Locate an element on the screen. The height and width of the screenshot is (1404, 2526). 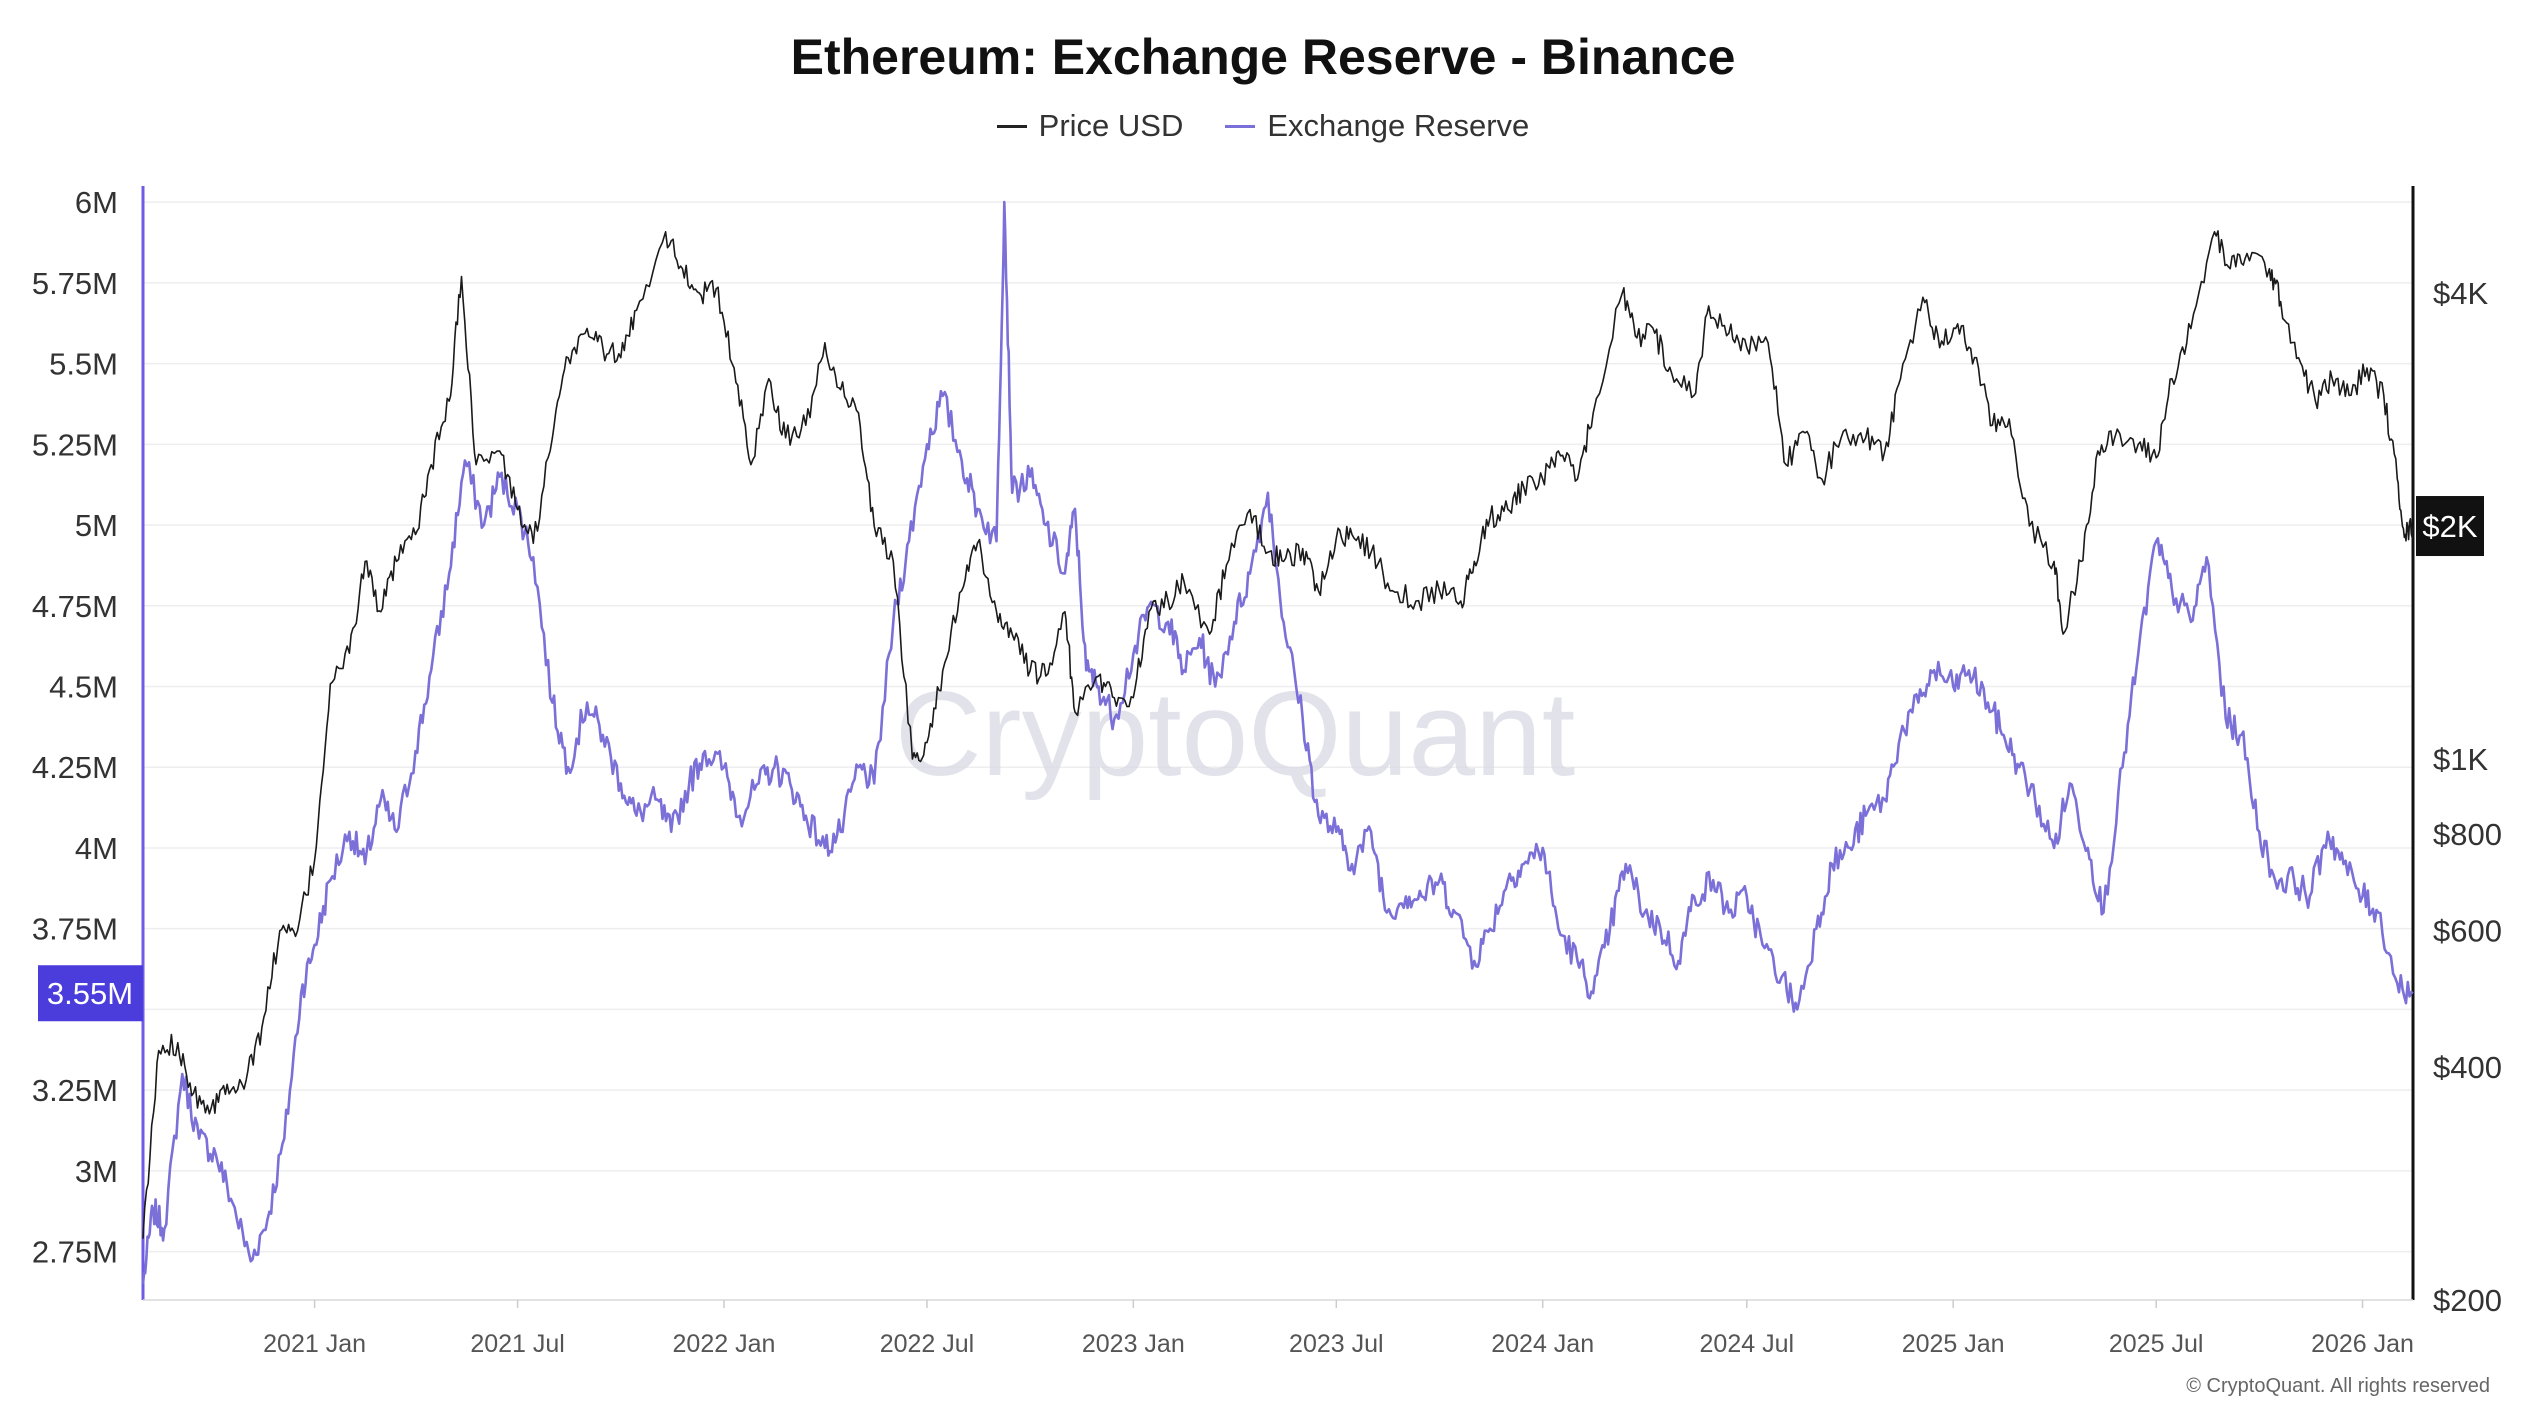
right-axis-ticks: $200 $400 $600 $800 $1K $4K is located at coordinates (2467, 797).